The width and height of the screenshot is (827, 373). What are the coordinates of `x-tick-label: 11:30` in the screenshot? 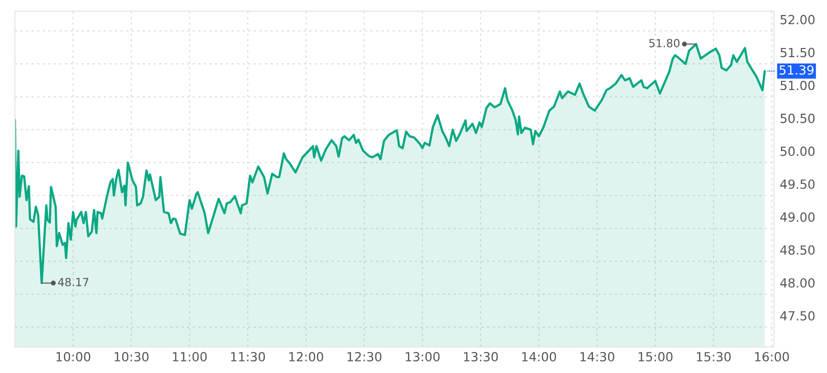 It's located at (248, 357).